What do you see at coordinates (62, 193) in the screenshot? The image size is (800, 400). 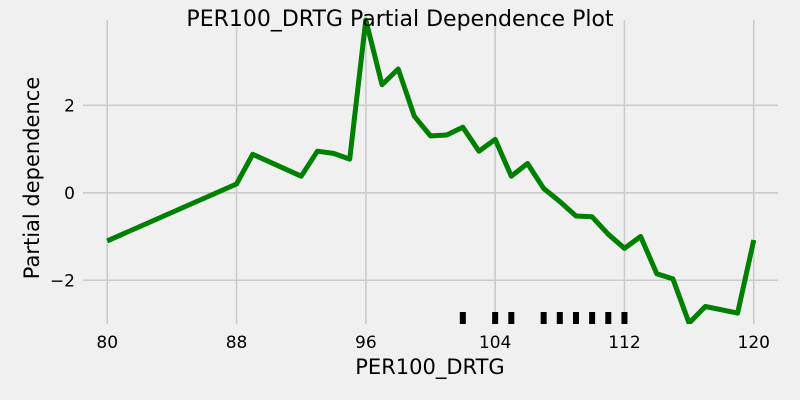 I see `y-tick-labels: −2 0 2` at bounding box center [62, 193].